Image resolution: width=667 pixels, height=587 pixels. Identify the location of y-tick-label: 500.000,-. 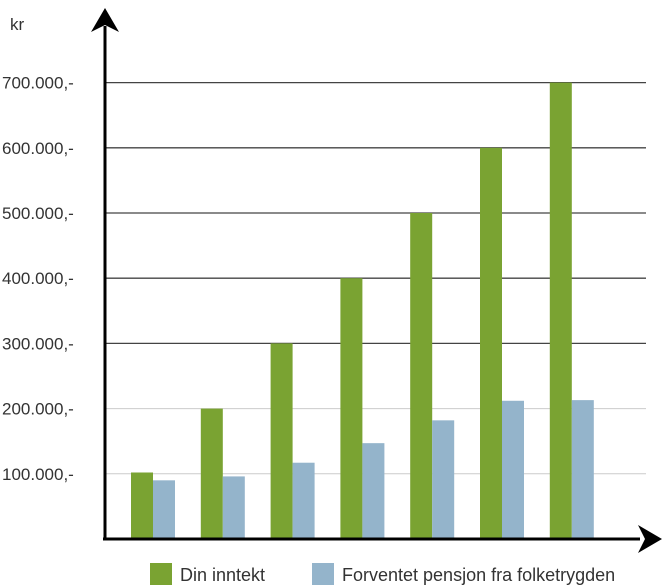
(38, 213).